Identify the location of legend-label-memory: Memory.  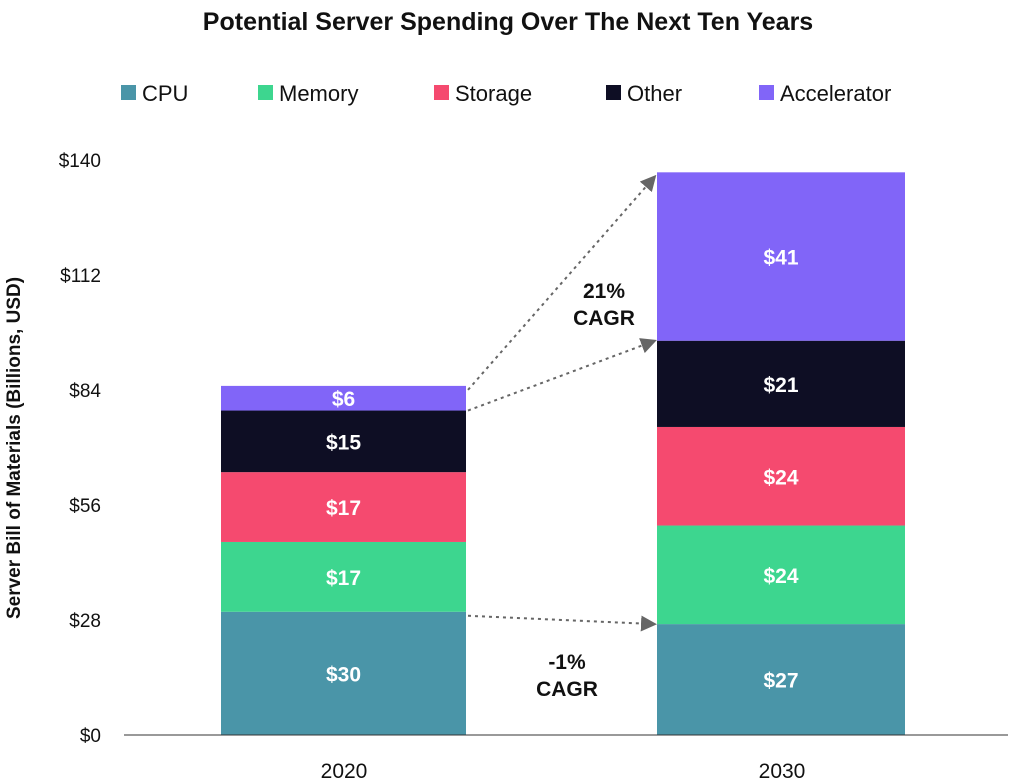
(318, 93).